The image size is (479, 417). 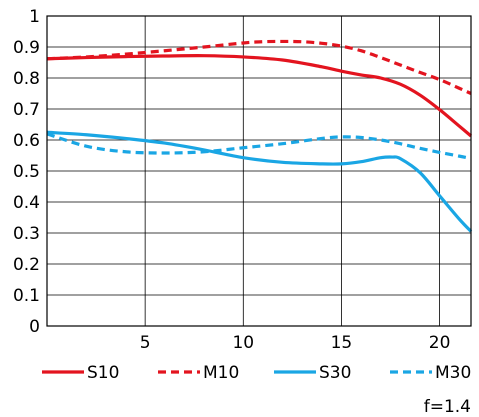 I want to click on y-tick-label: 0.1, so click(x=26, y=296).